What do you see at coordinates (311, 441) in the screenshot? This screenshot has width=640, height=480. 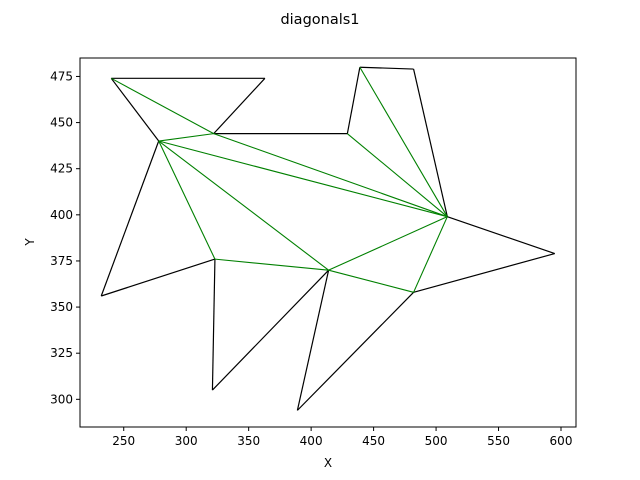 I see `x-tick-label: 400` at bounding box center [311, 441].